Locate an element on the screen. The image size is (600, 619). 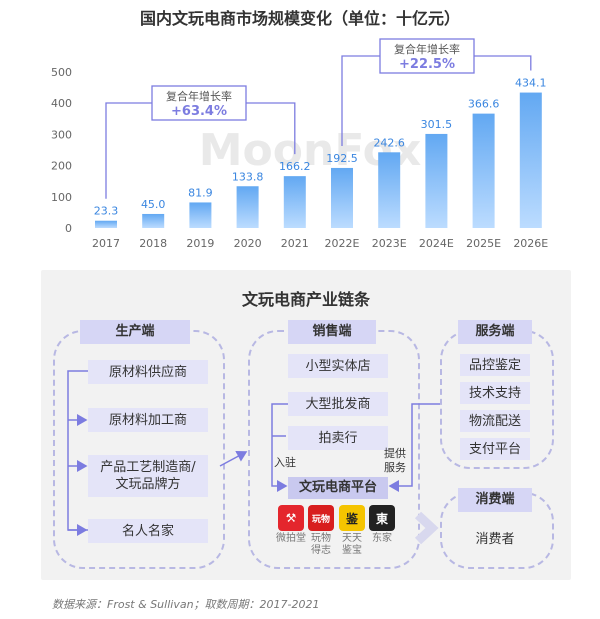
services-header: 服务端 is located at coordinates (495, 332).